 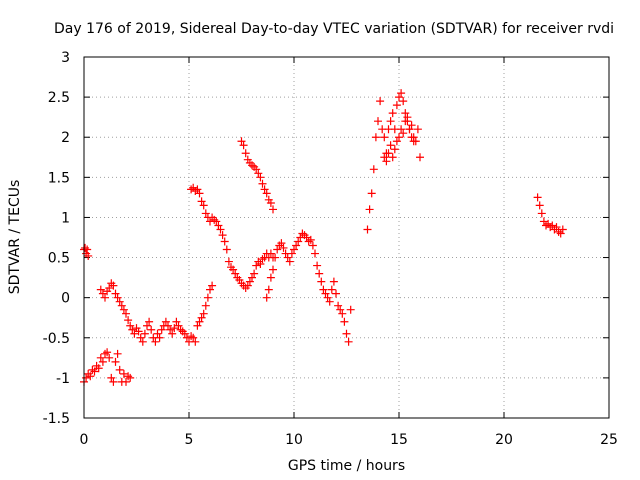 What do you see at coordinates (65, 138) in the screenshot?
I see `y-tick-label: 2` at bounding box center [65, 138].